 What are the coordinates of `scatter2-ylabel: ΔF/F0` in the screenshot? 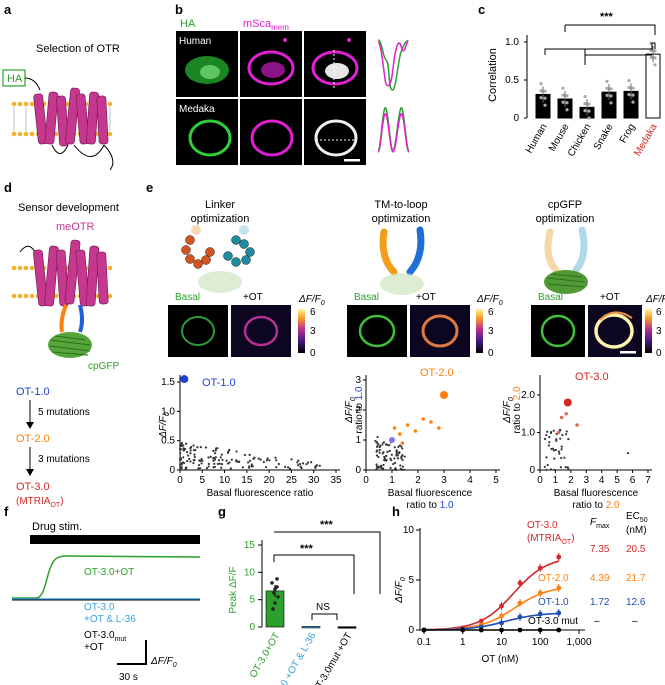 It's located at (350, 410).